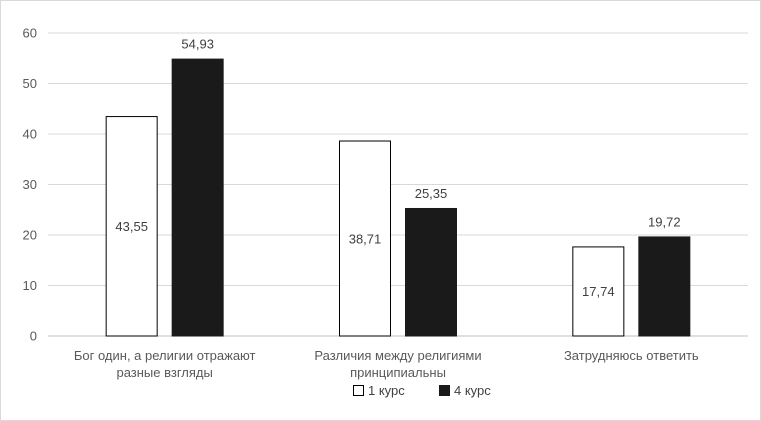 This screenshot has width=761, height=421. Describe the element at coordinates (431, 272) in the screenshot. I see `bar-series2-cat2` at that location.